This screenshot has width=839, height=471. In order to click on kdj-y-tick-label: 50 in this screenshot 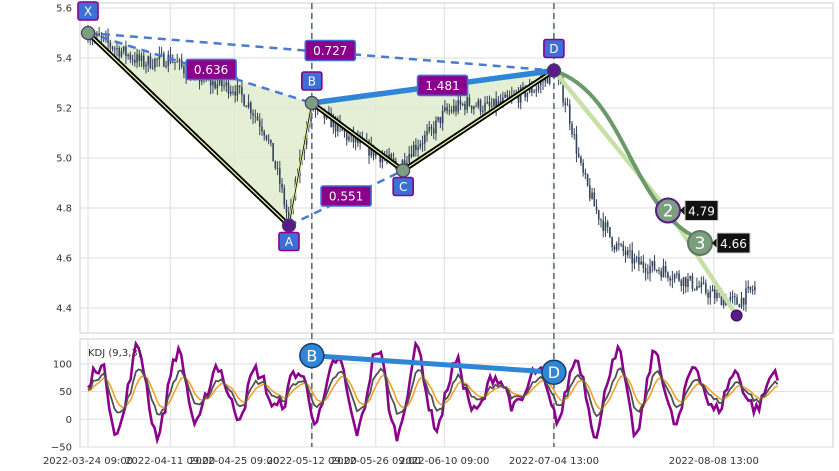, I will do `click(65, 392)`.